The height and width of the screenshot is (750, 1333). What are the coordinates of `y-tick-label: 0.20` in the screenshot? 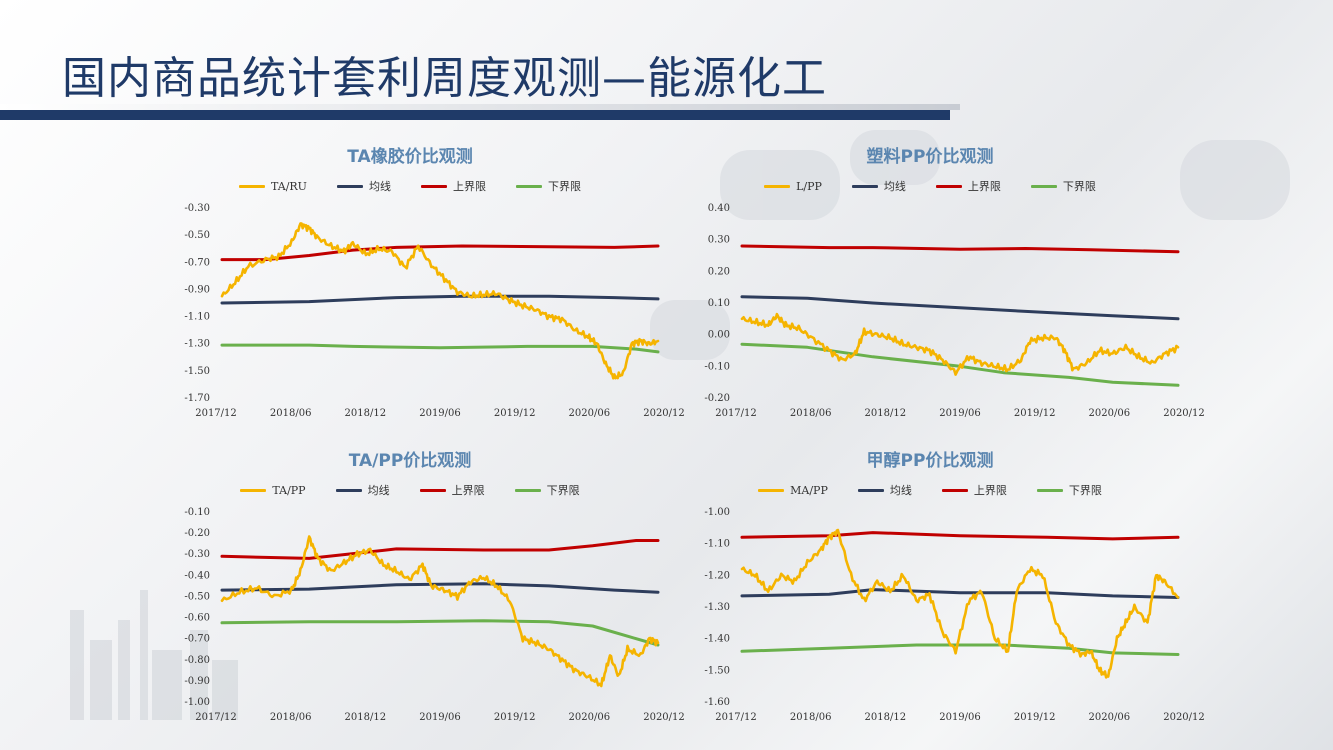 It's located at (719, 271).